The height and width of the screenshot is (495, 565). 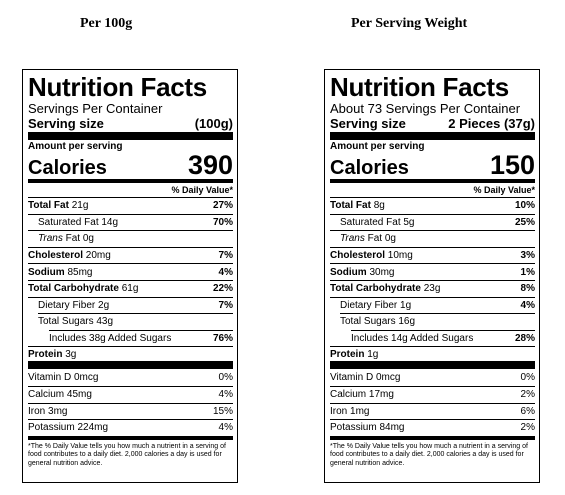 What do you see at coordinates (432, 255) in the screenshot?
I see `cholesterol-row: Cholesterol 10mg 3%` at bounding box center [432, 255].